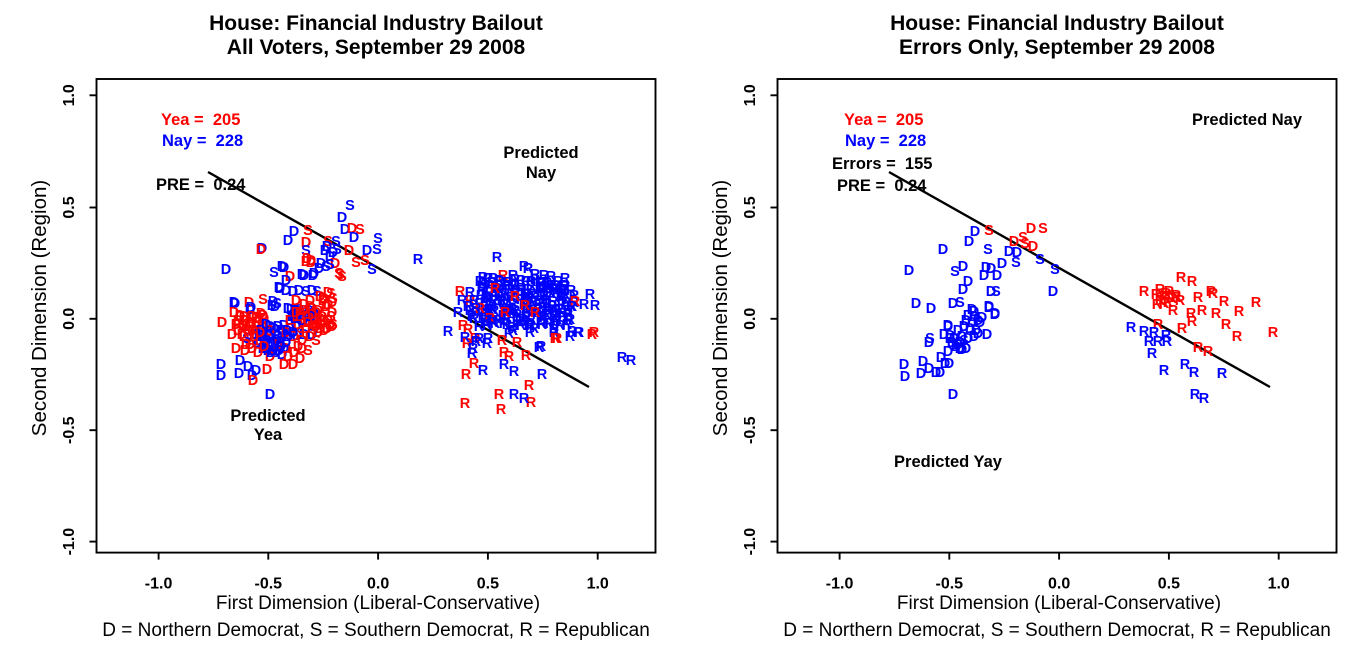 The image size is (1362, 651). Describe the element at coordinates (1059, 584) in the screenshot. I see `svg-text: 0.0` at that location.